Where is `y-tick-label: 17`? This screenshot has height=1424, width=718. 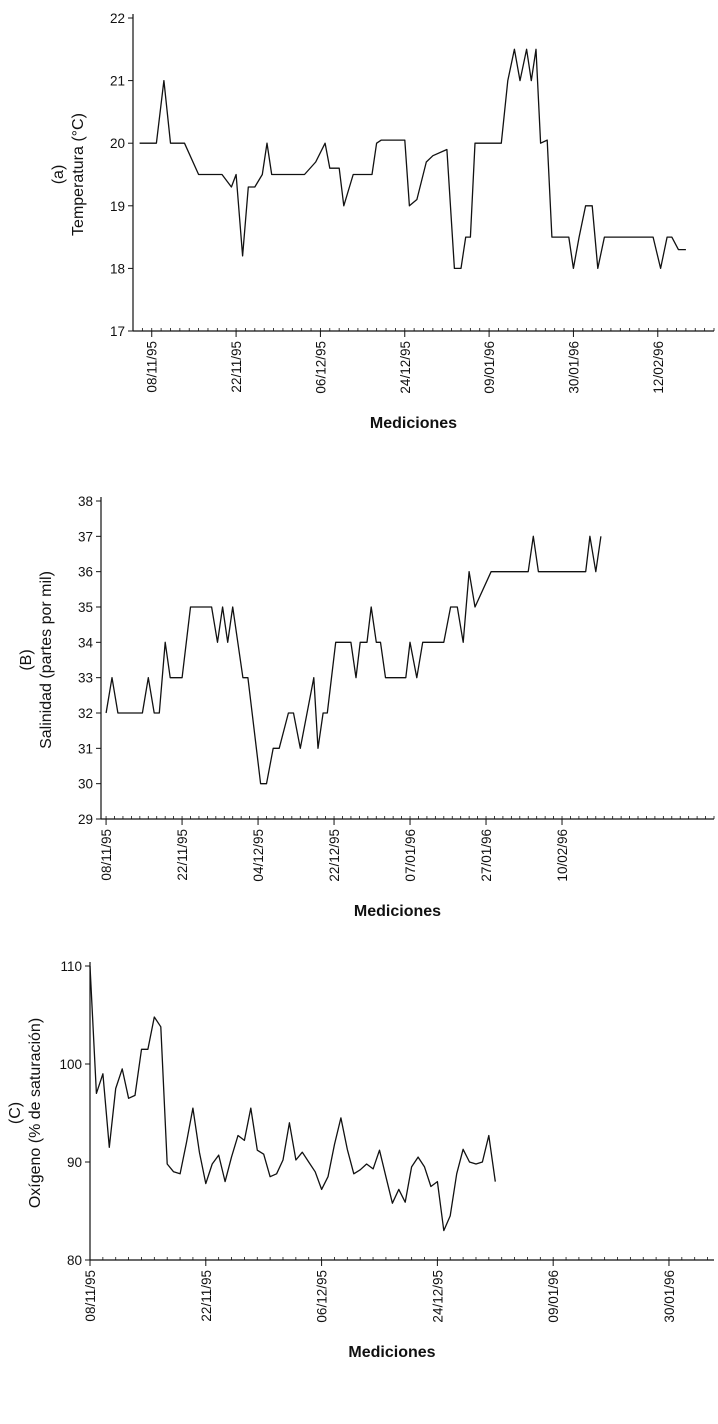
y-tick-label: 17 is located at coordinates (117, 331).